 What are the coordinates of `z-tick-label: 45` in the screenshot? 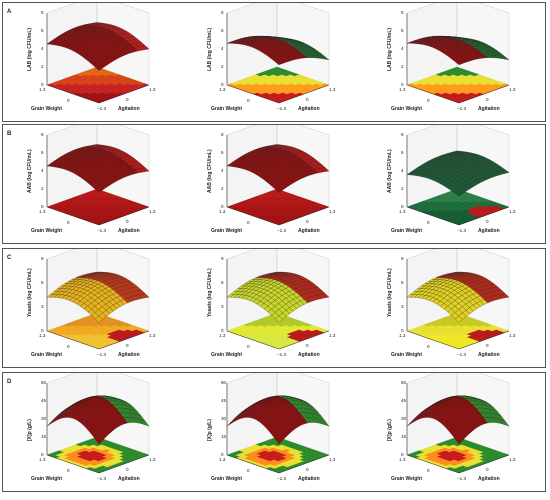 It's located at (404, 400).